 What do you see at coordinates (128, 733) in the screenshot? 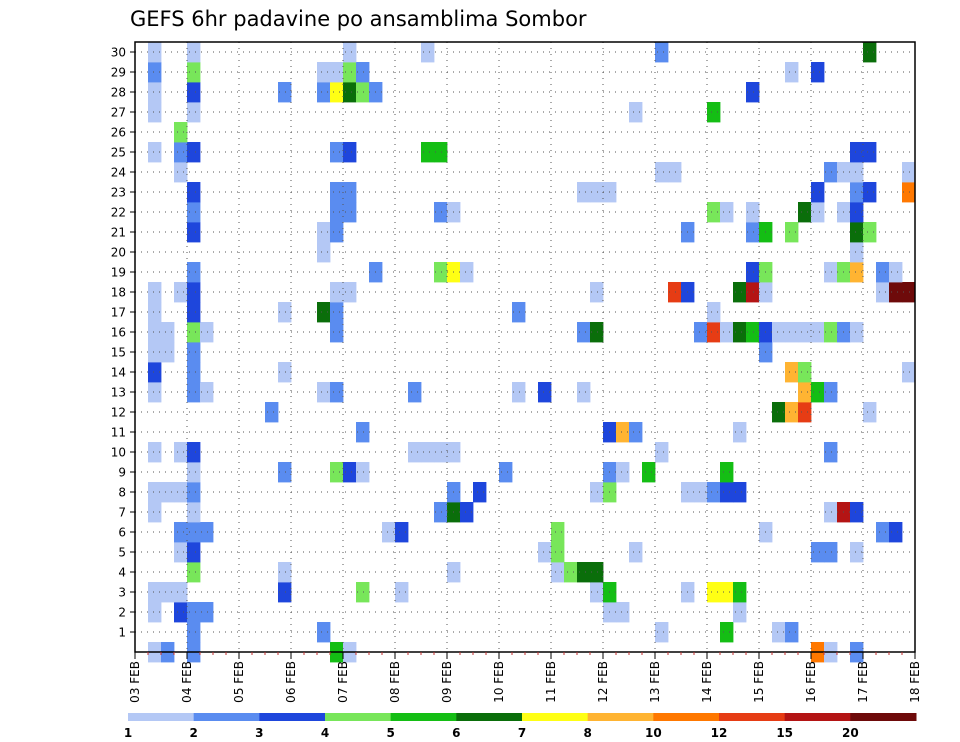
I see `colorbar-label: 1` at bounding box center [128, 733].